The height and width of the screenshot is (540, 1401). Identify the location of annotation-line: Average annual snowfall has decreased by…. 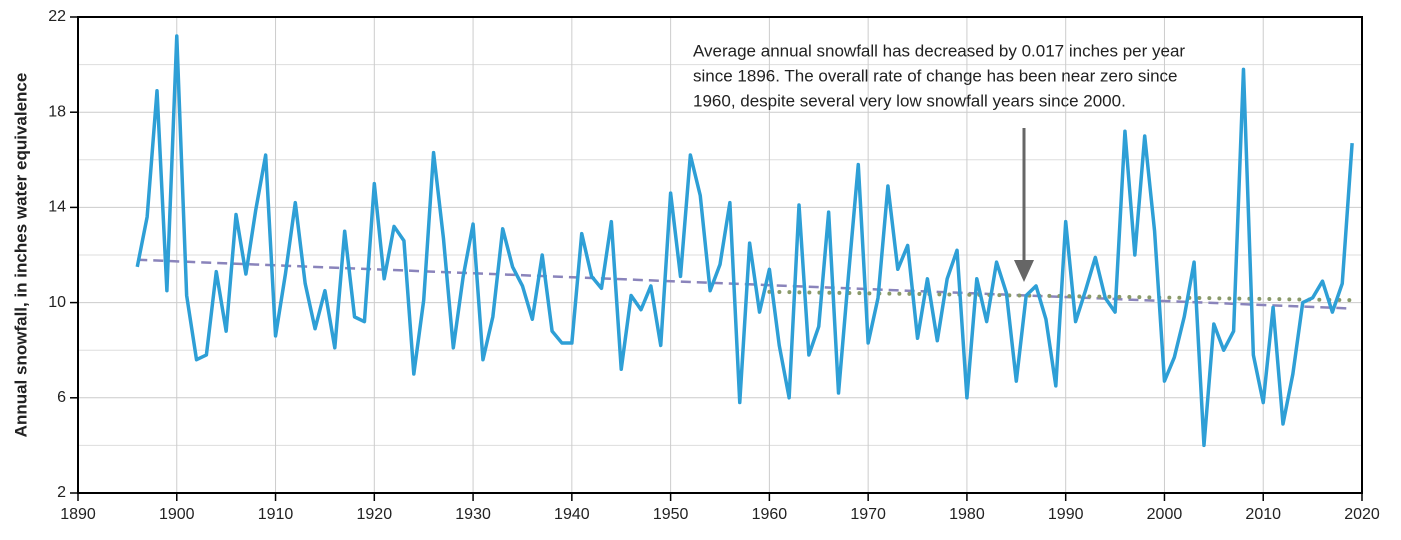
(939, 50).